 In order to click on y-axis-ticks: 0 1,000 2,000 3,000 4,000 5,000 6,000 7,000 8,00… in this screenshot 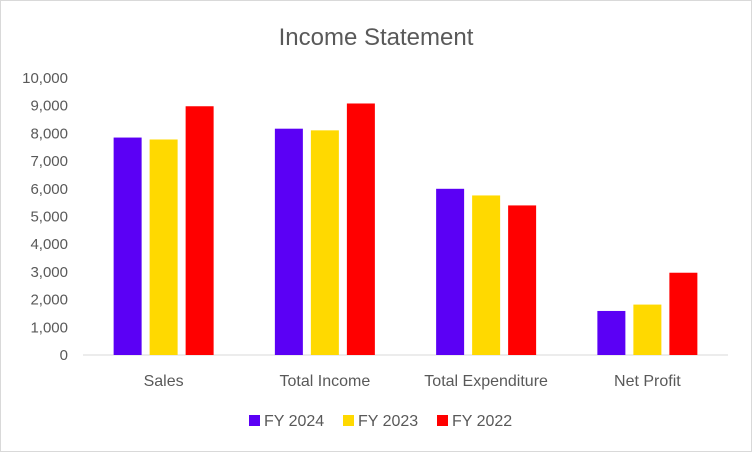, I will do `click(45, 217)`.